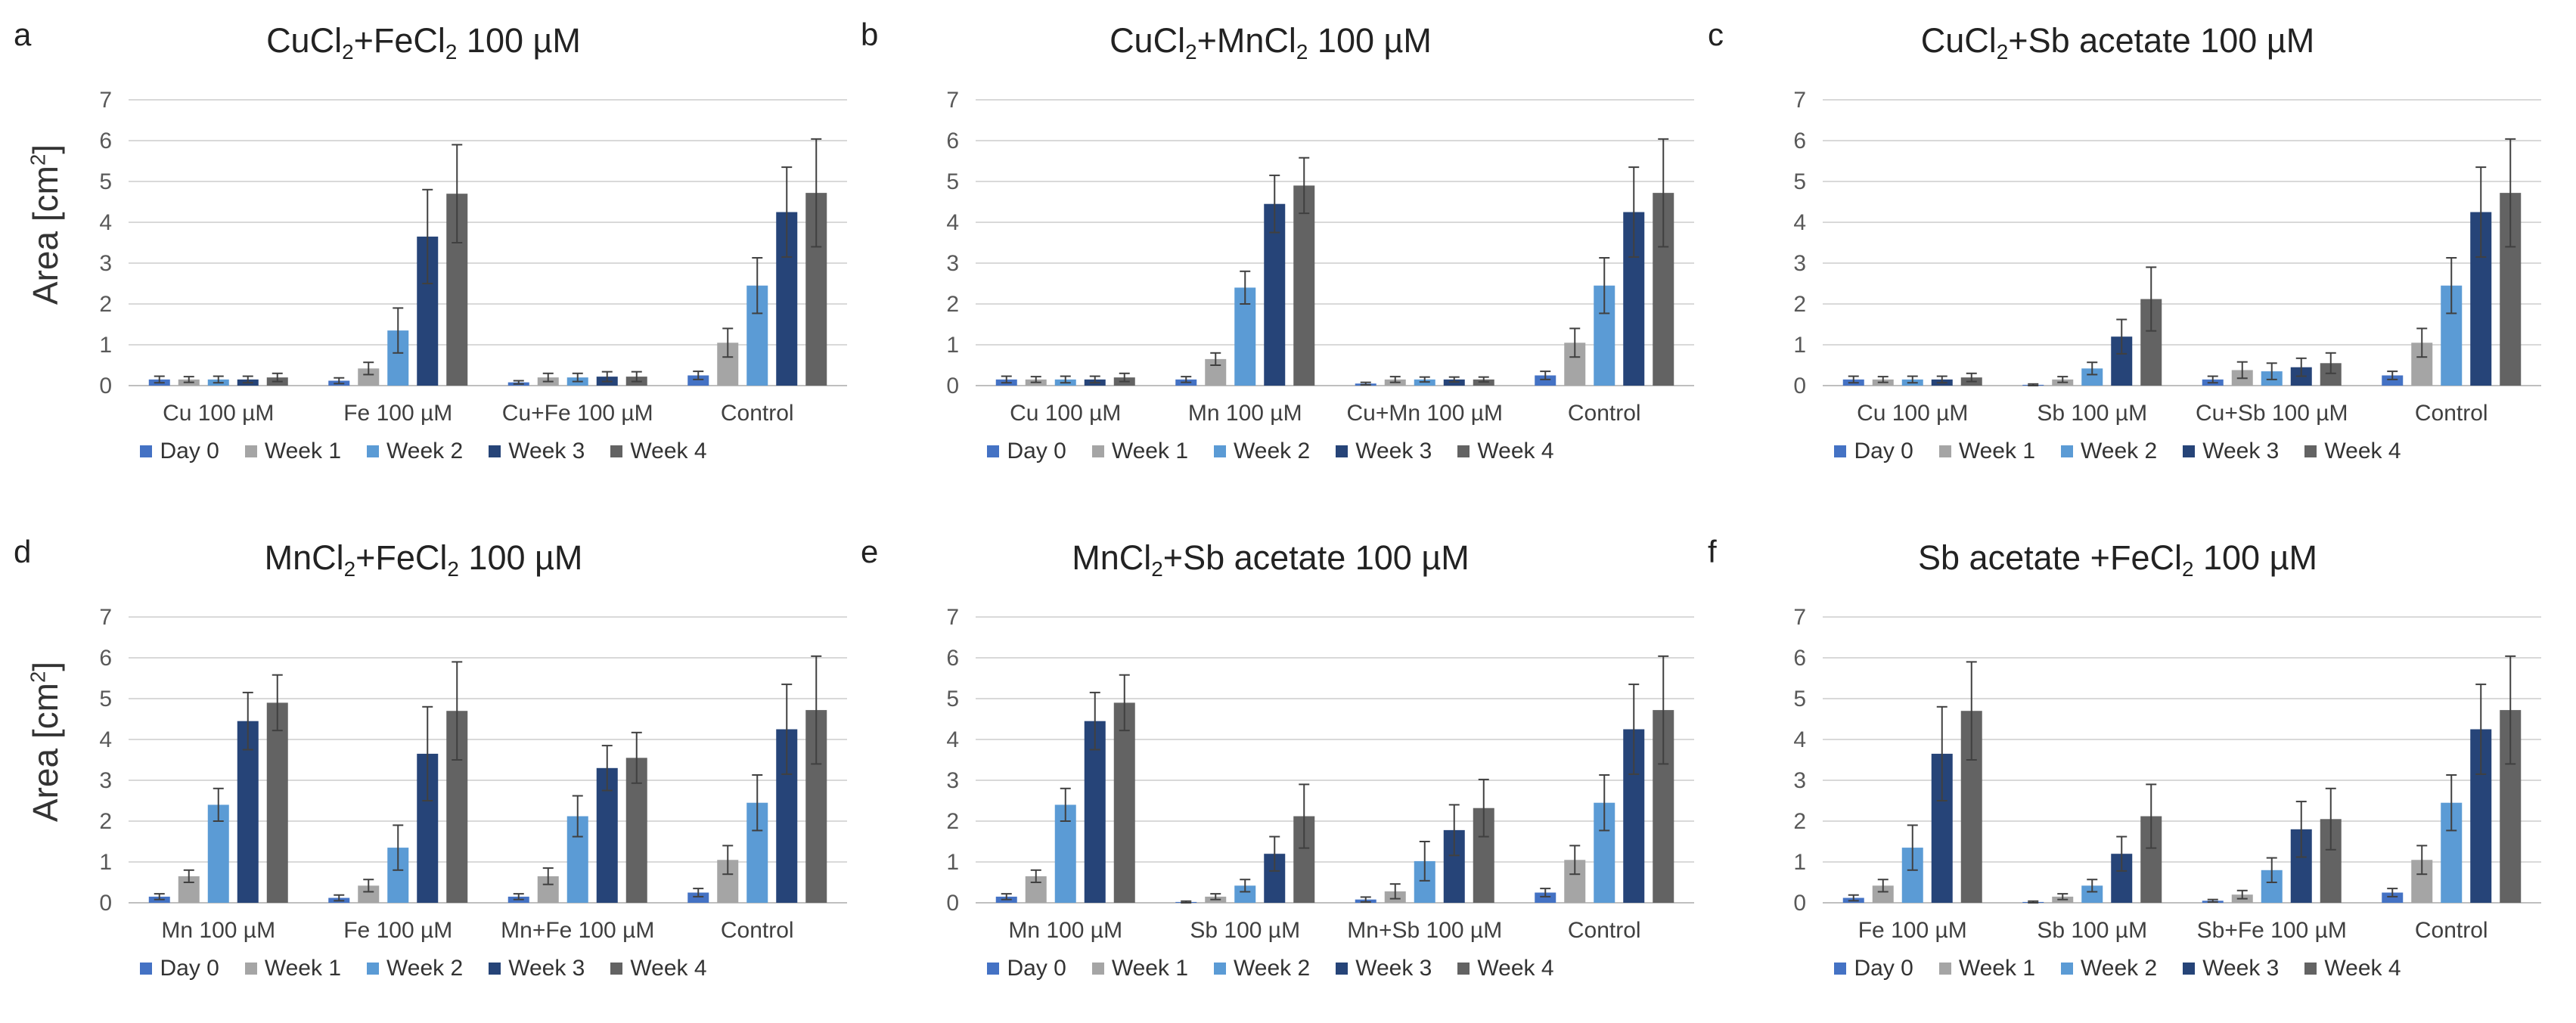 This screenshot has height=1023, width=2576. I want to click on legend-item: Week 2, so click(2109, 451).